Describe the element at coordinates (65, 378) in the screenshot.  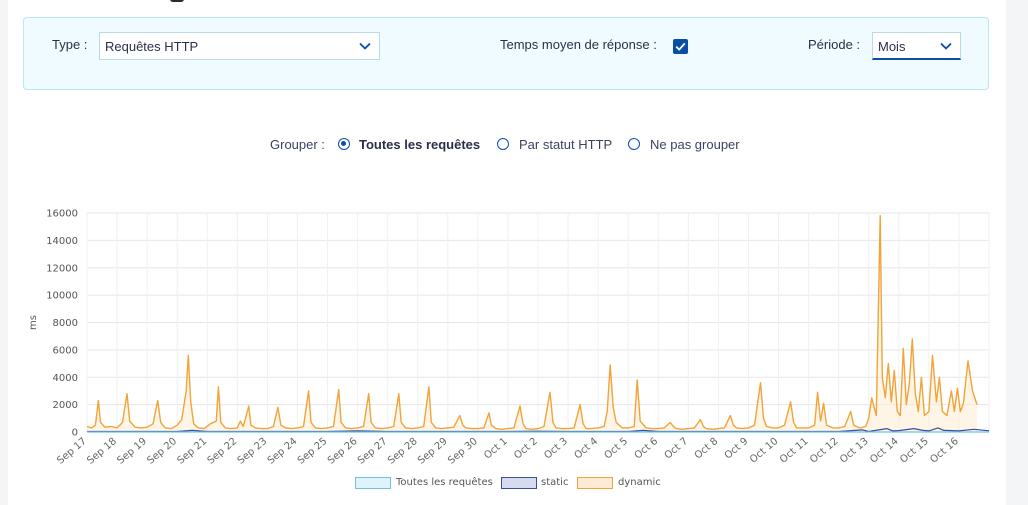
I see `y-tick-label: 4000` at that location.